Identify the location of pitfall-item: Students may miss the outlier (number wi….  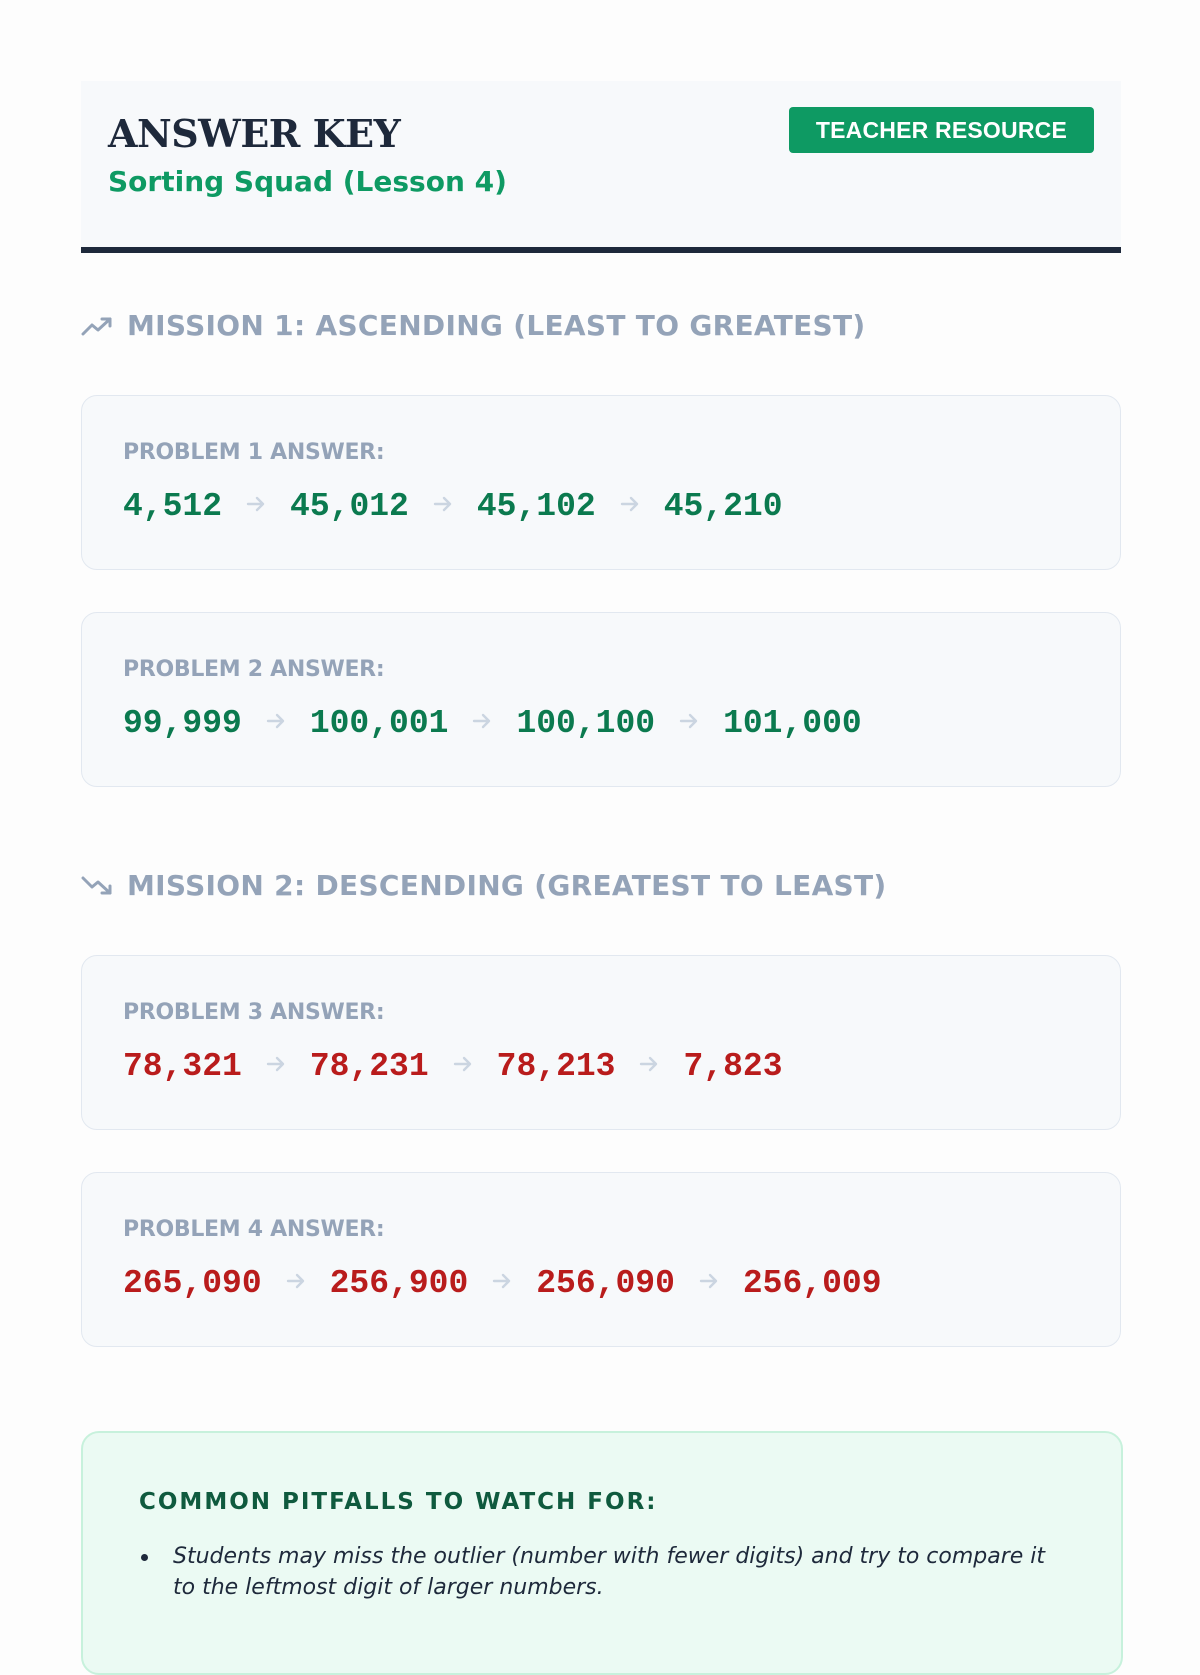
(602, 1572).